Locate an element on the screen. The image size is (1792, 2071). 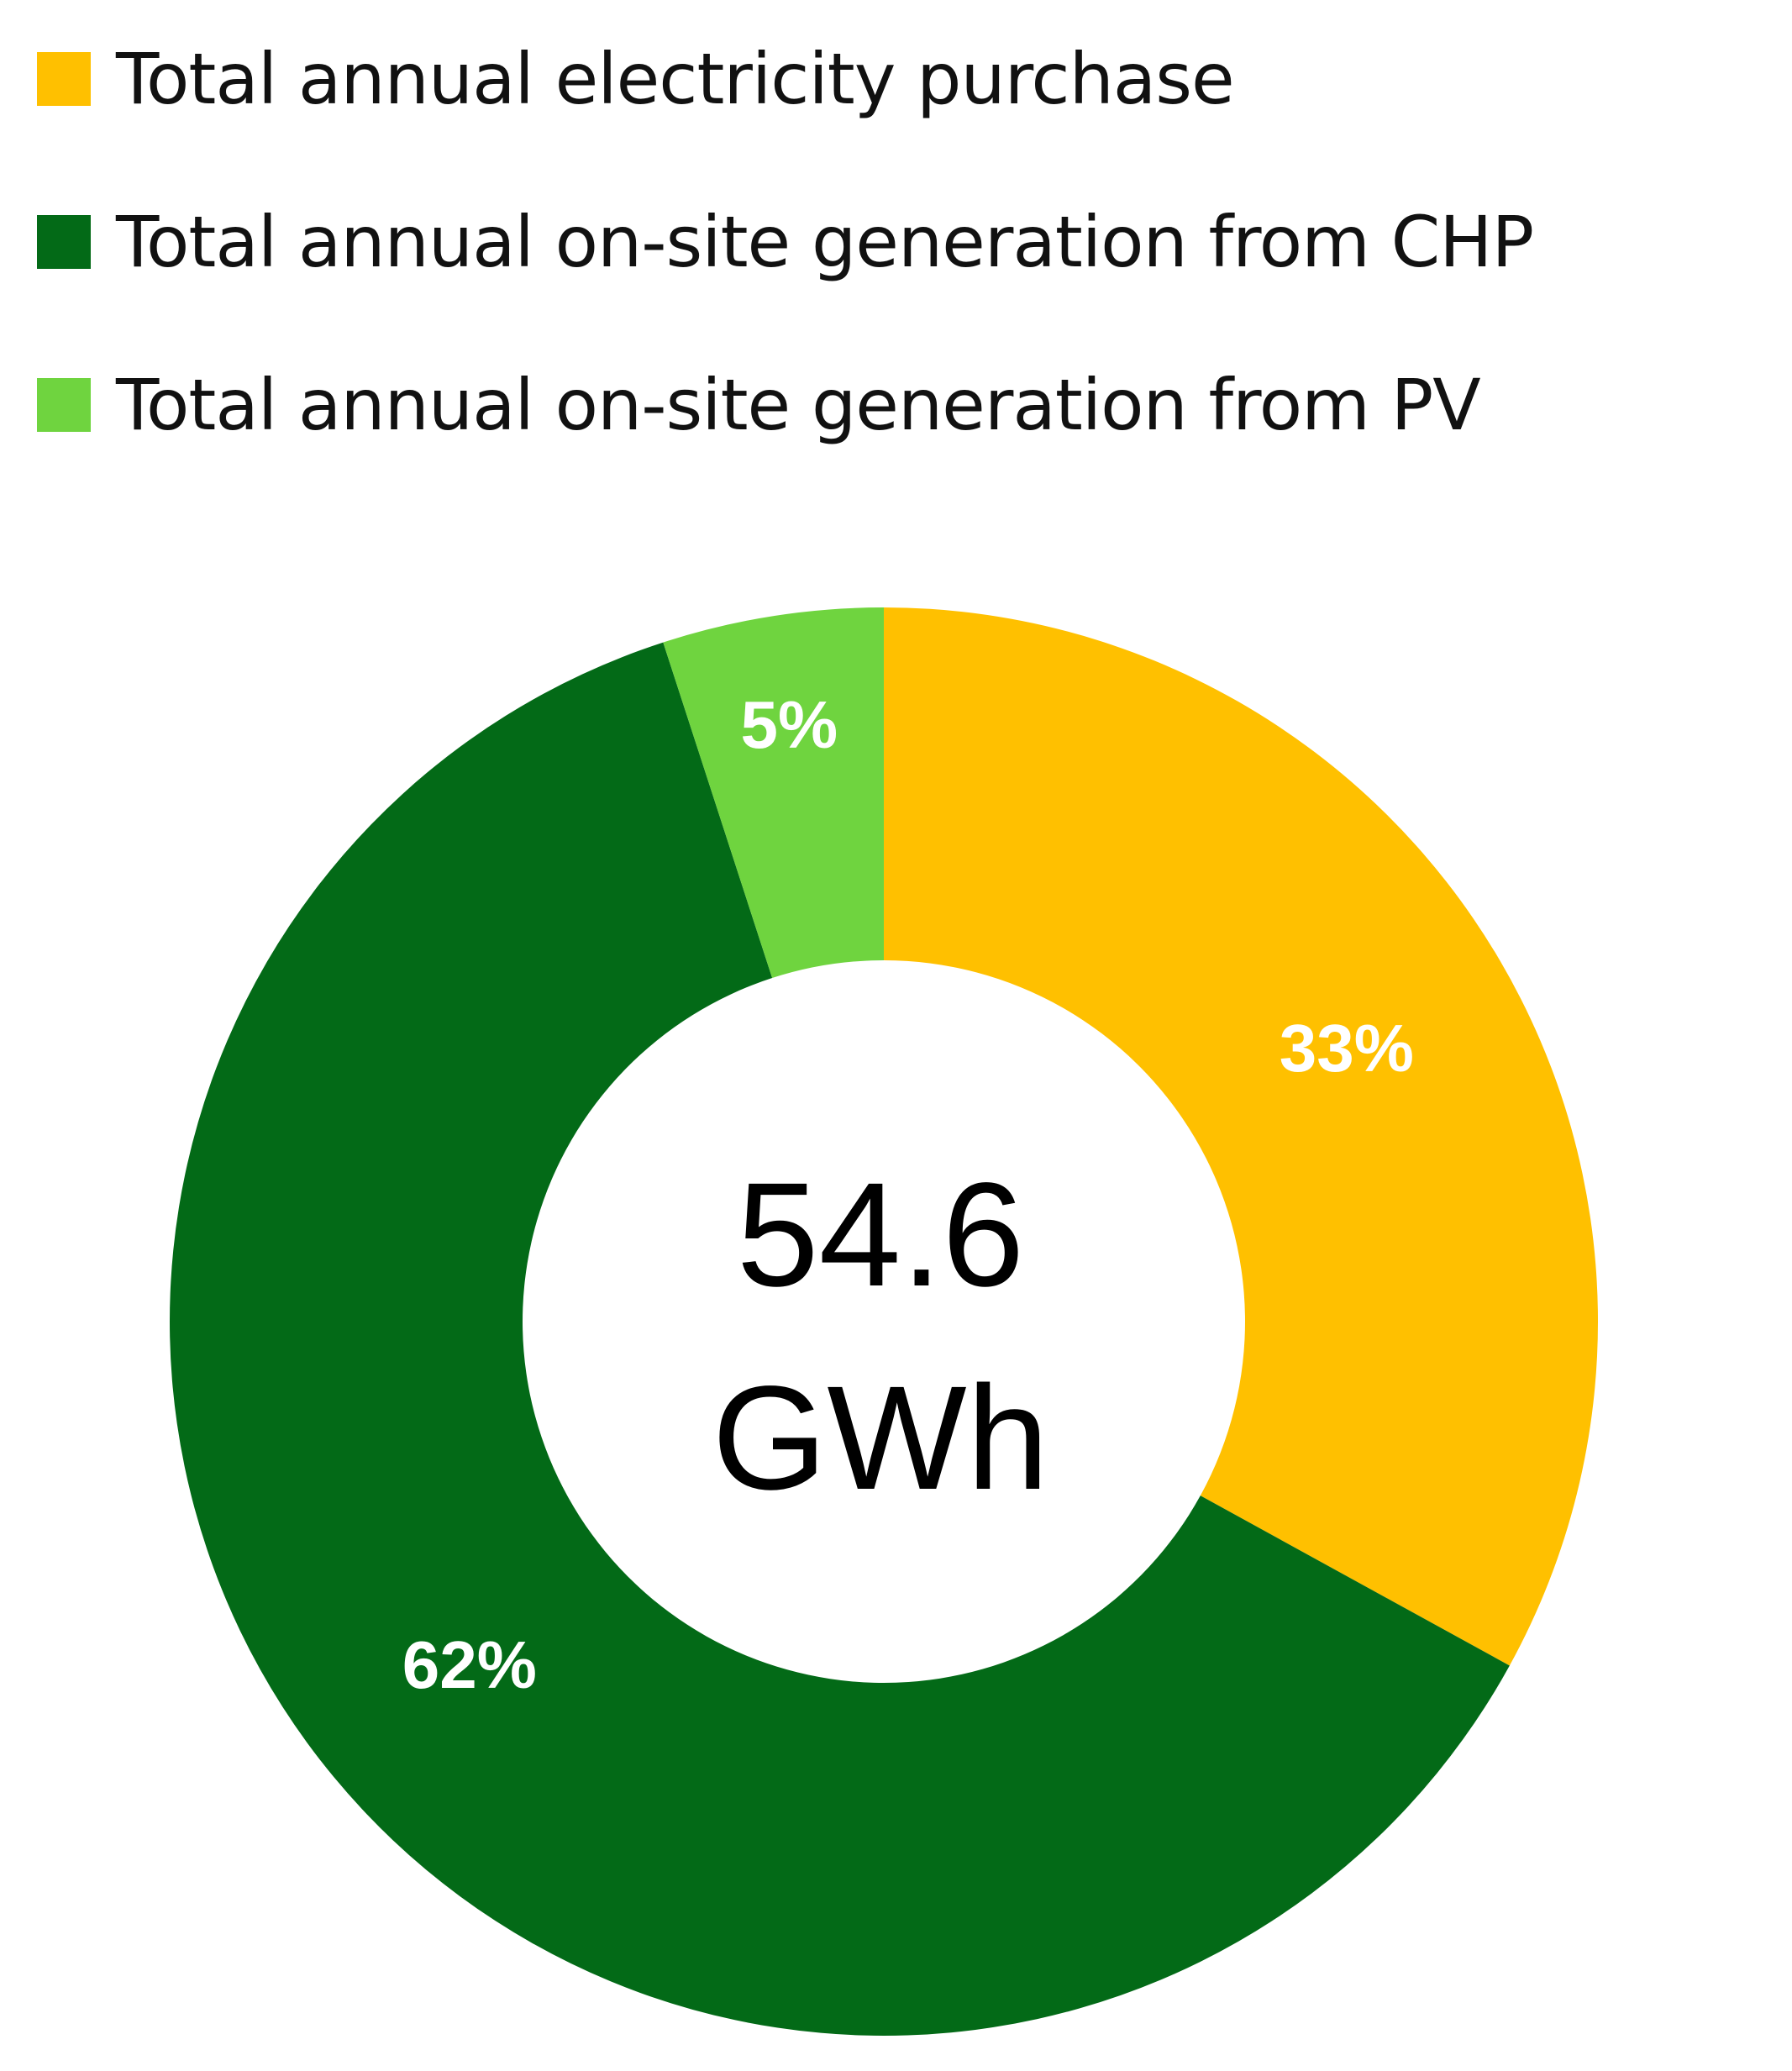
legend-label-pv: Total annual on-site generation from PV is located at coordinates (798, 405).